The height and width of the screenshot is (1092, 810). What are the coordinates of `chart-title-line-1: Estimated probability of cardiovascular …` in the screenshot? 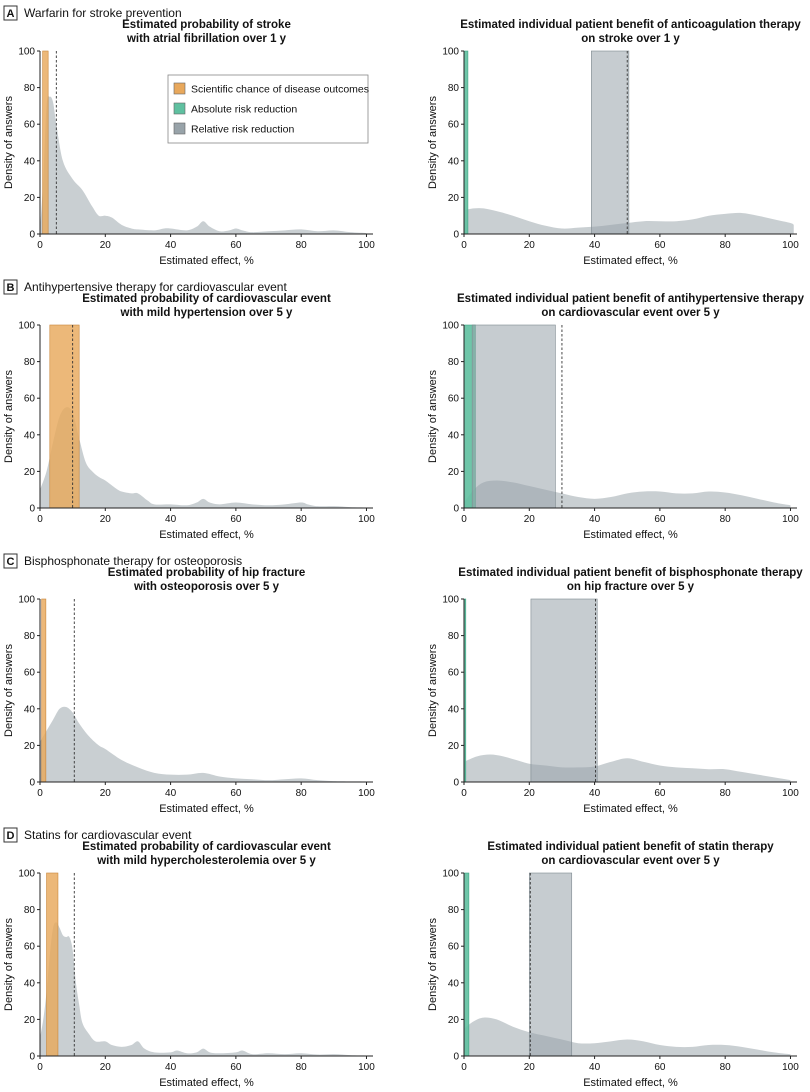 It's located at (206, 847).